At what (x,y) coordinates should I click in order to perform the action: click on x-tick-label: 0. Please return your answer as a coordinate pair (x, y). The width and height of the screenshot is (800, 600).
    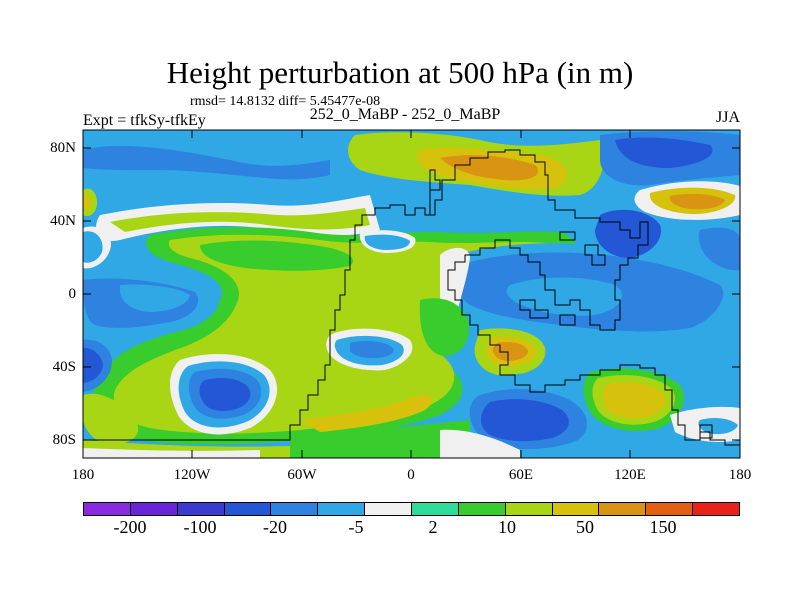
    Looking at the image, I should click on (411, 475).